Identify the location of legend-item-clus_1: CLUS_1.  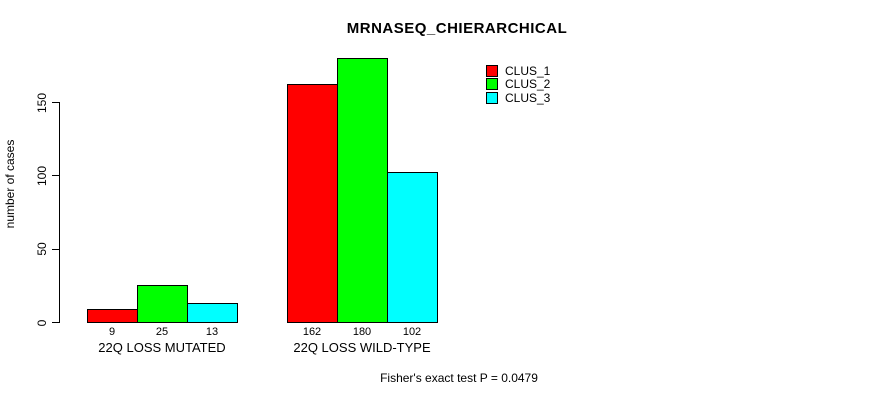
(518, 71).